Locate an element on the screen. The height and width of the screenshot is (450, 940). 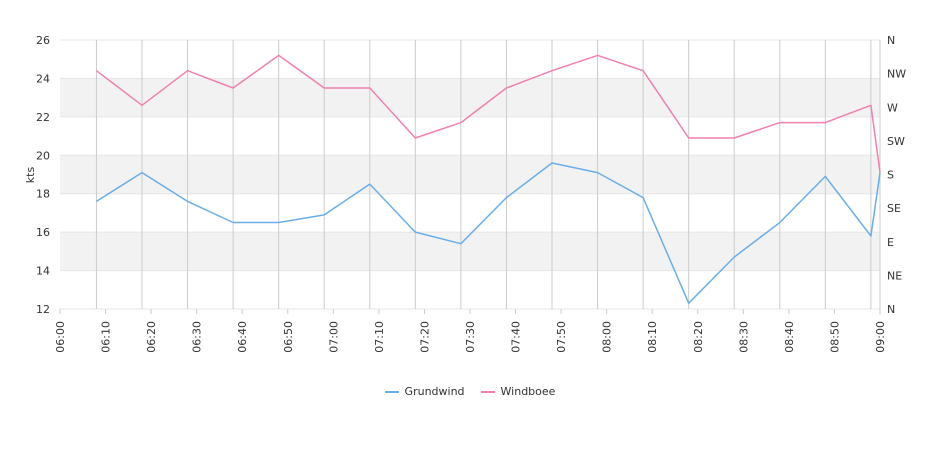
direction-tick-label: S is located at coordinates (890, 175).